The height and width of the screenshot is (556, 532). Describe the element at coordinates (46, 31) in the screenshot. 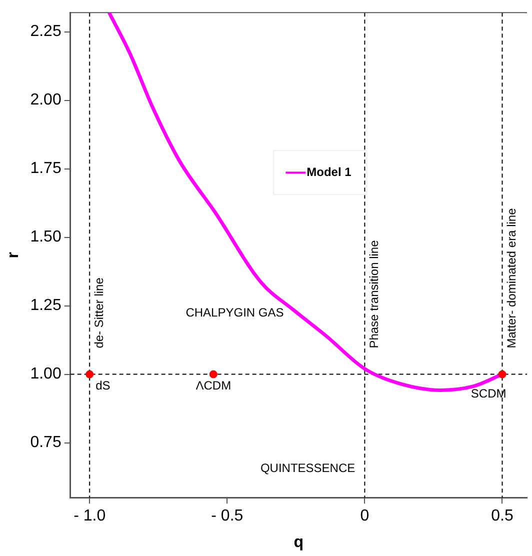

I see `y-tick-label: 2.25` at that location.